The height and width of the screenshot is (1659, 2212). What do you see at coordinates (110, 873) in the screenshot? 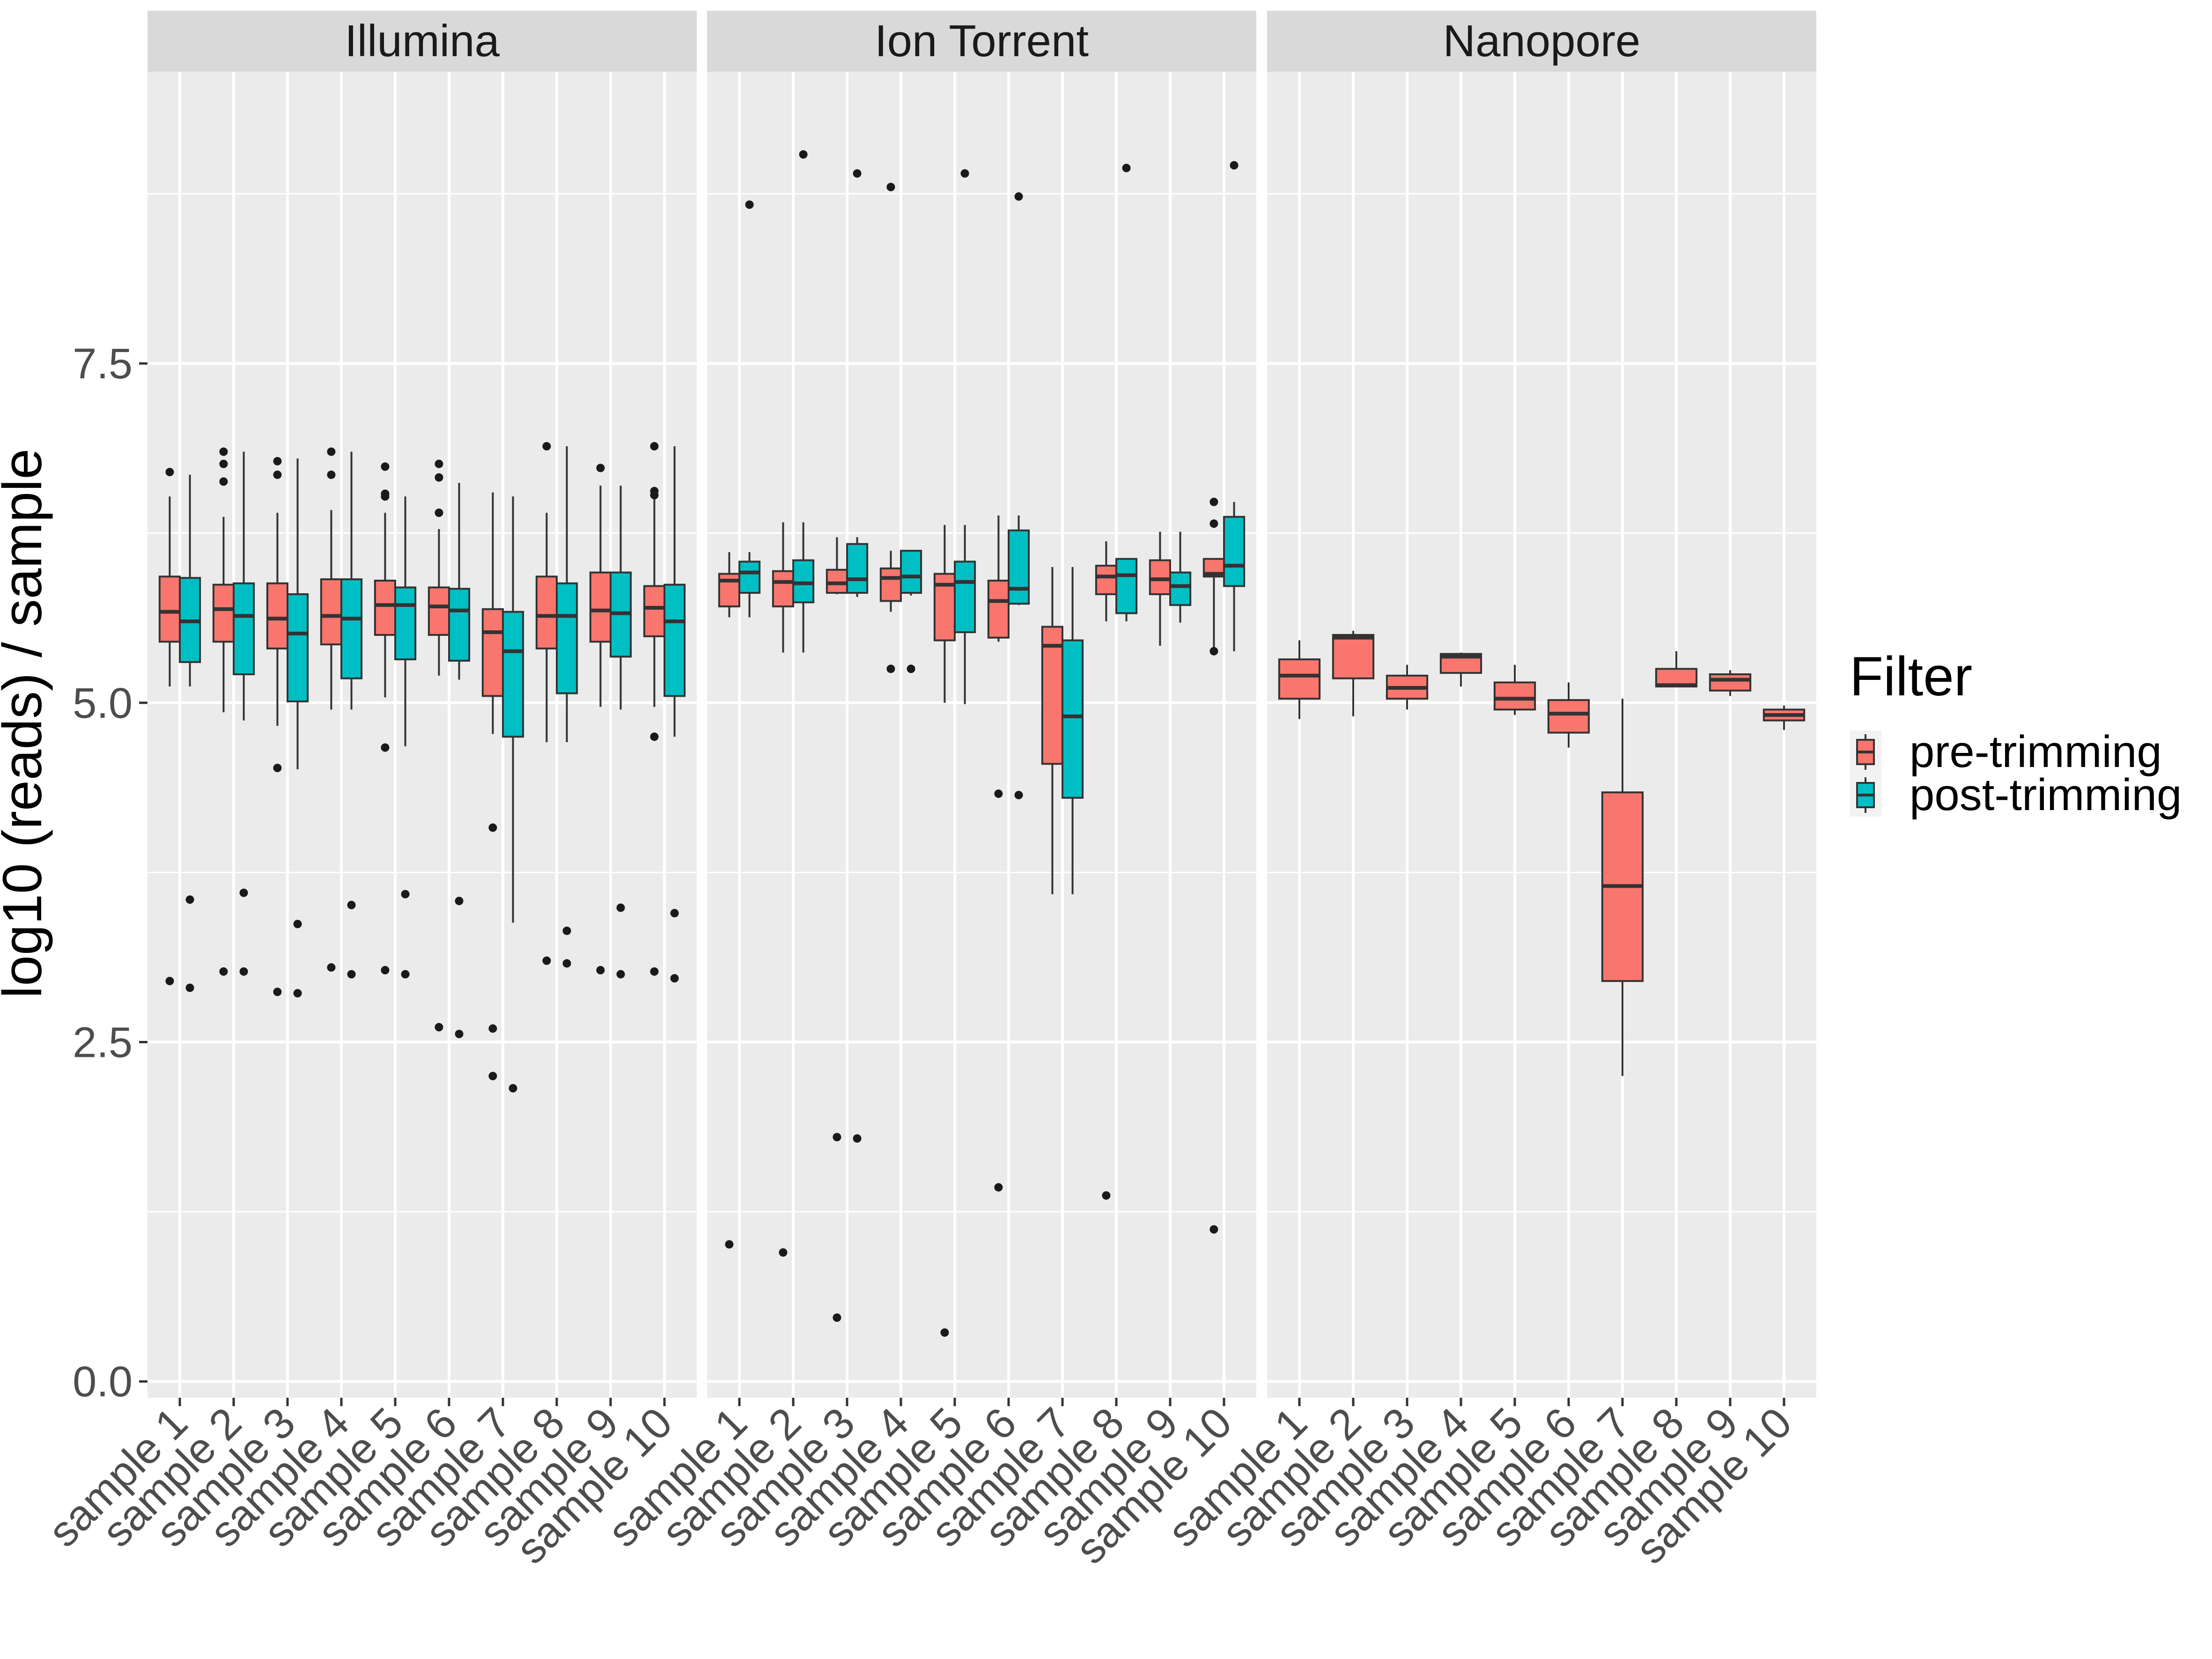
I see `y-axis: 0.0 2.5 5.0 7.5` at bounding box center [110, 873].